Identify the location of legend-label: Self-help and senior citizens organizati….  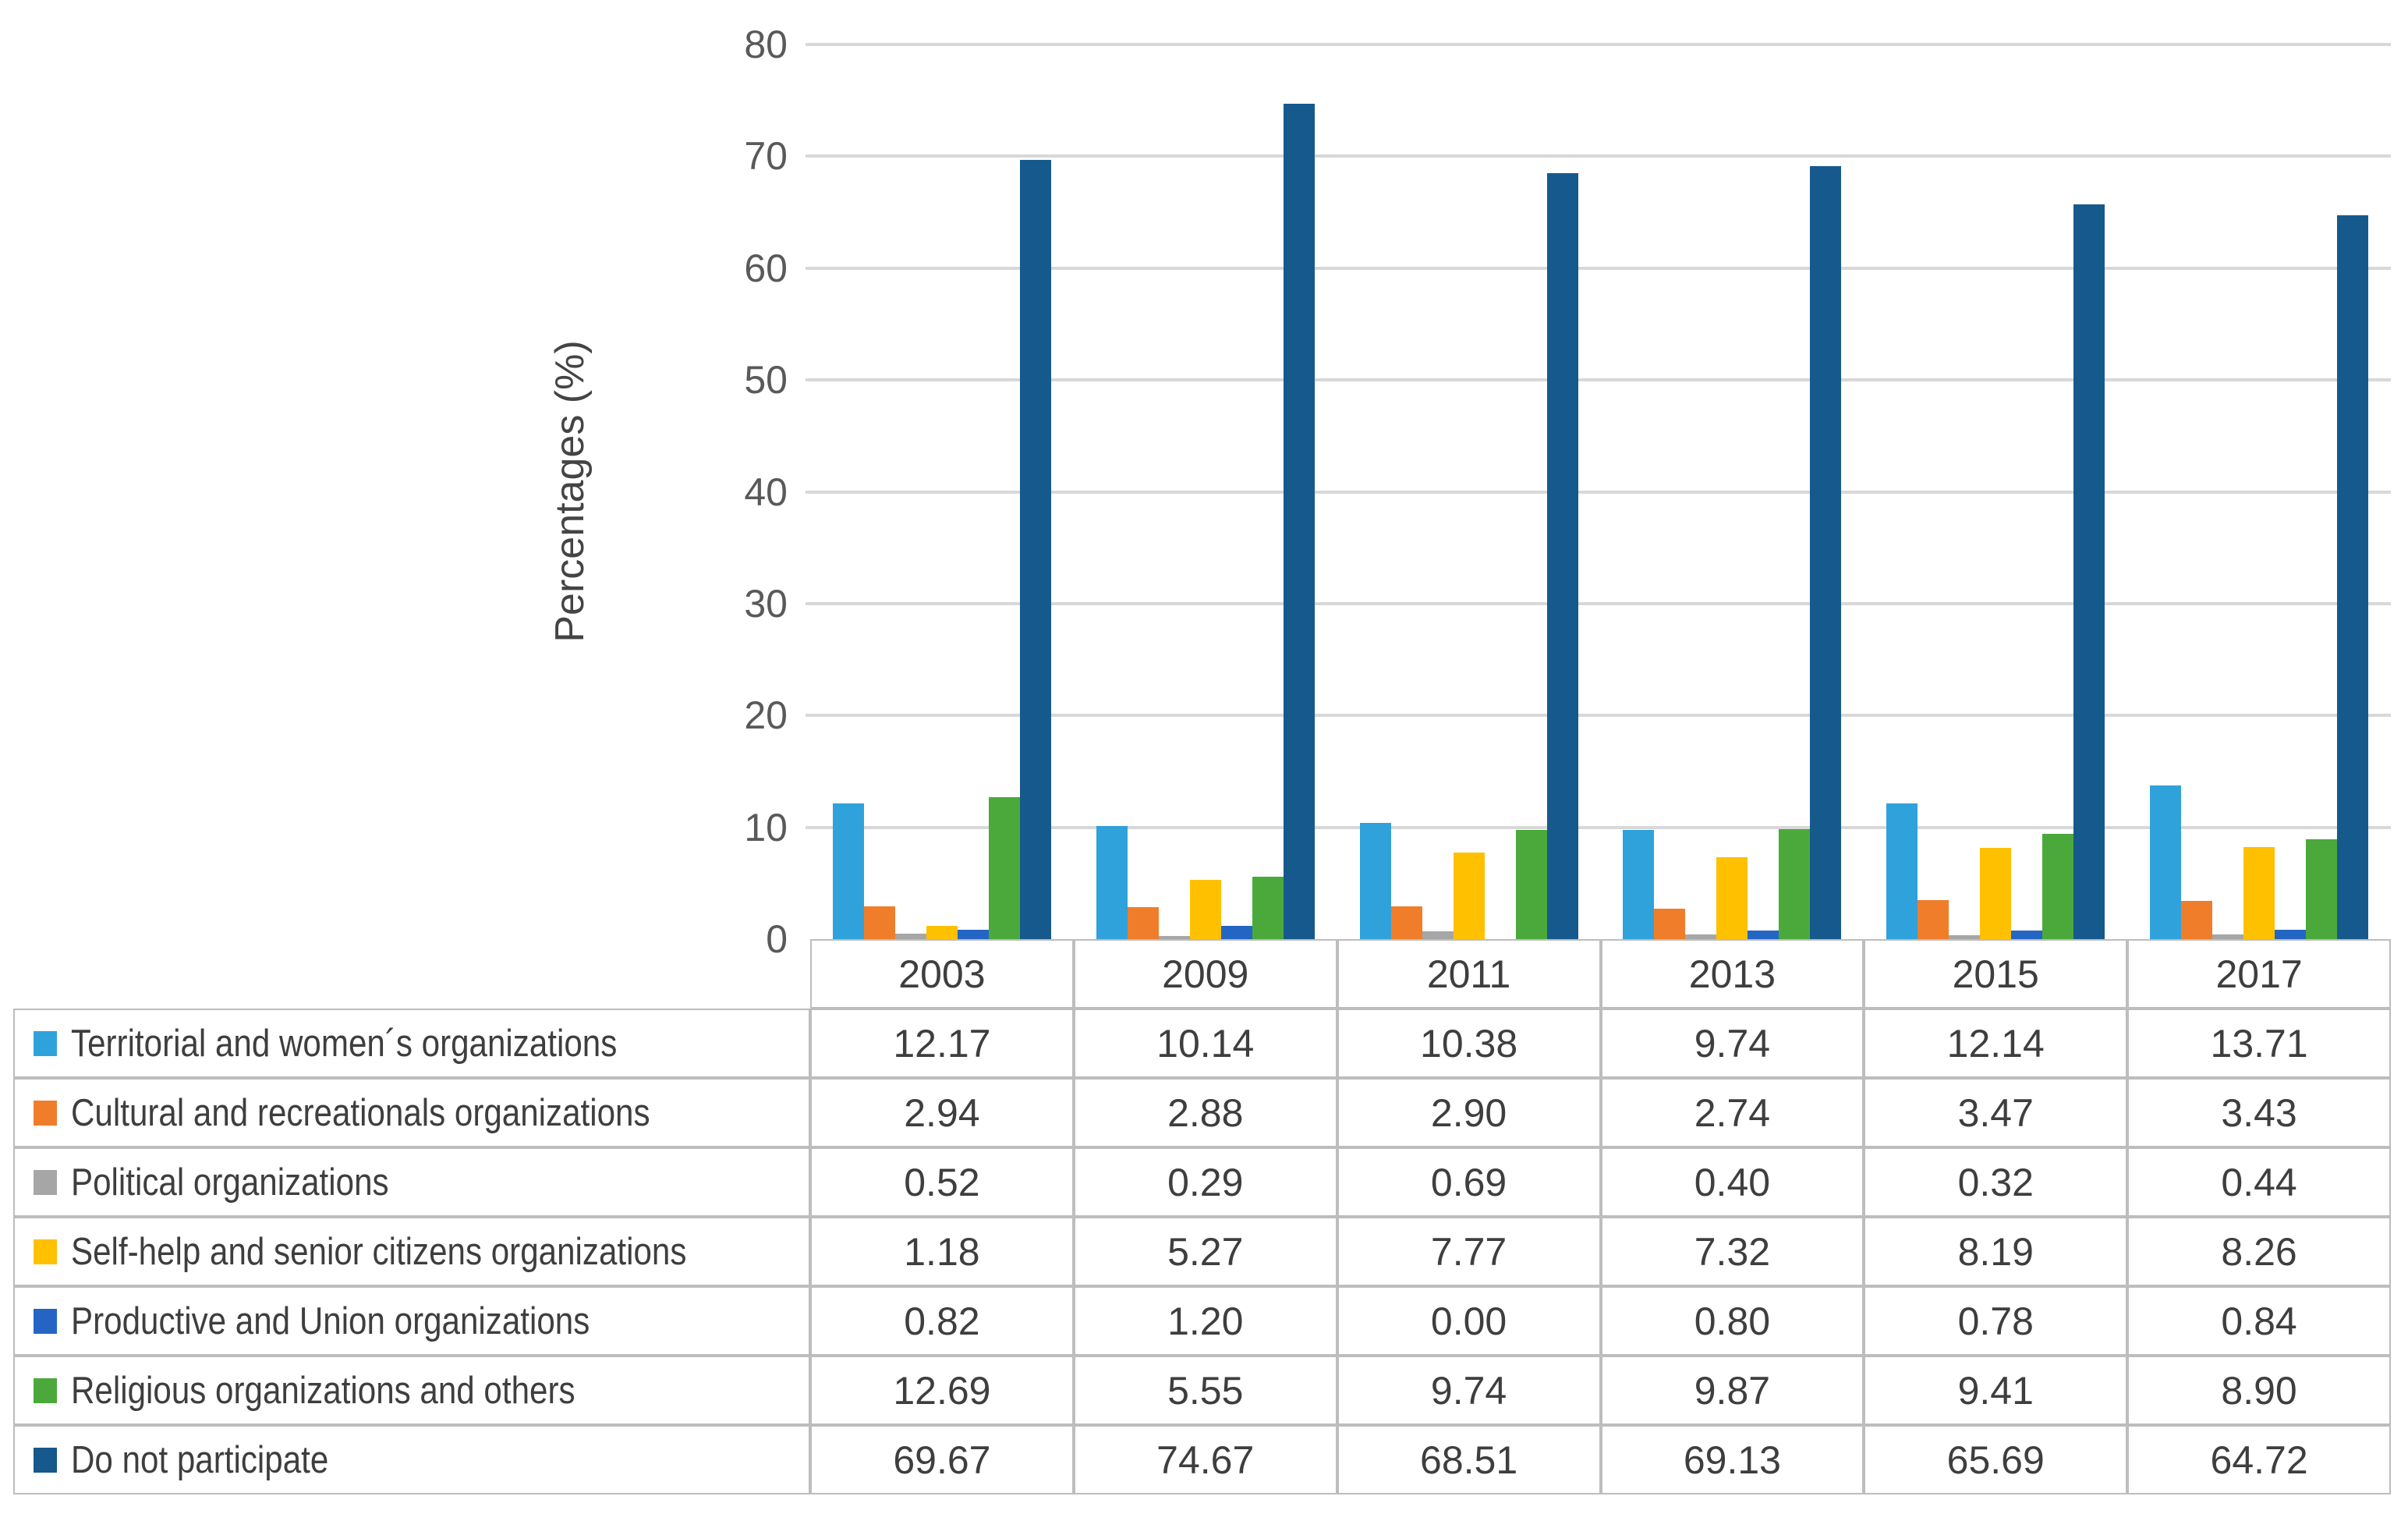
(379, 1252).